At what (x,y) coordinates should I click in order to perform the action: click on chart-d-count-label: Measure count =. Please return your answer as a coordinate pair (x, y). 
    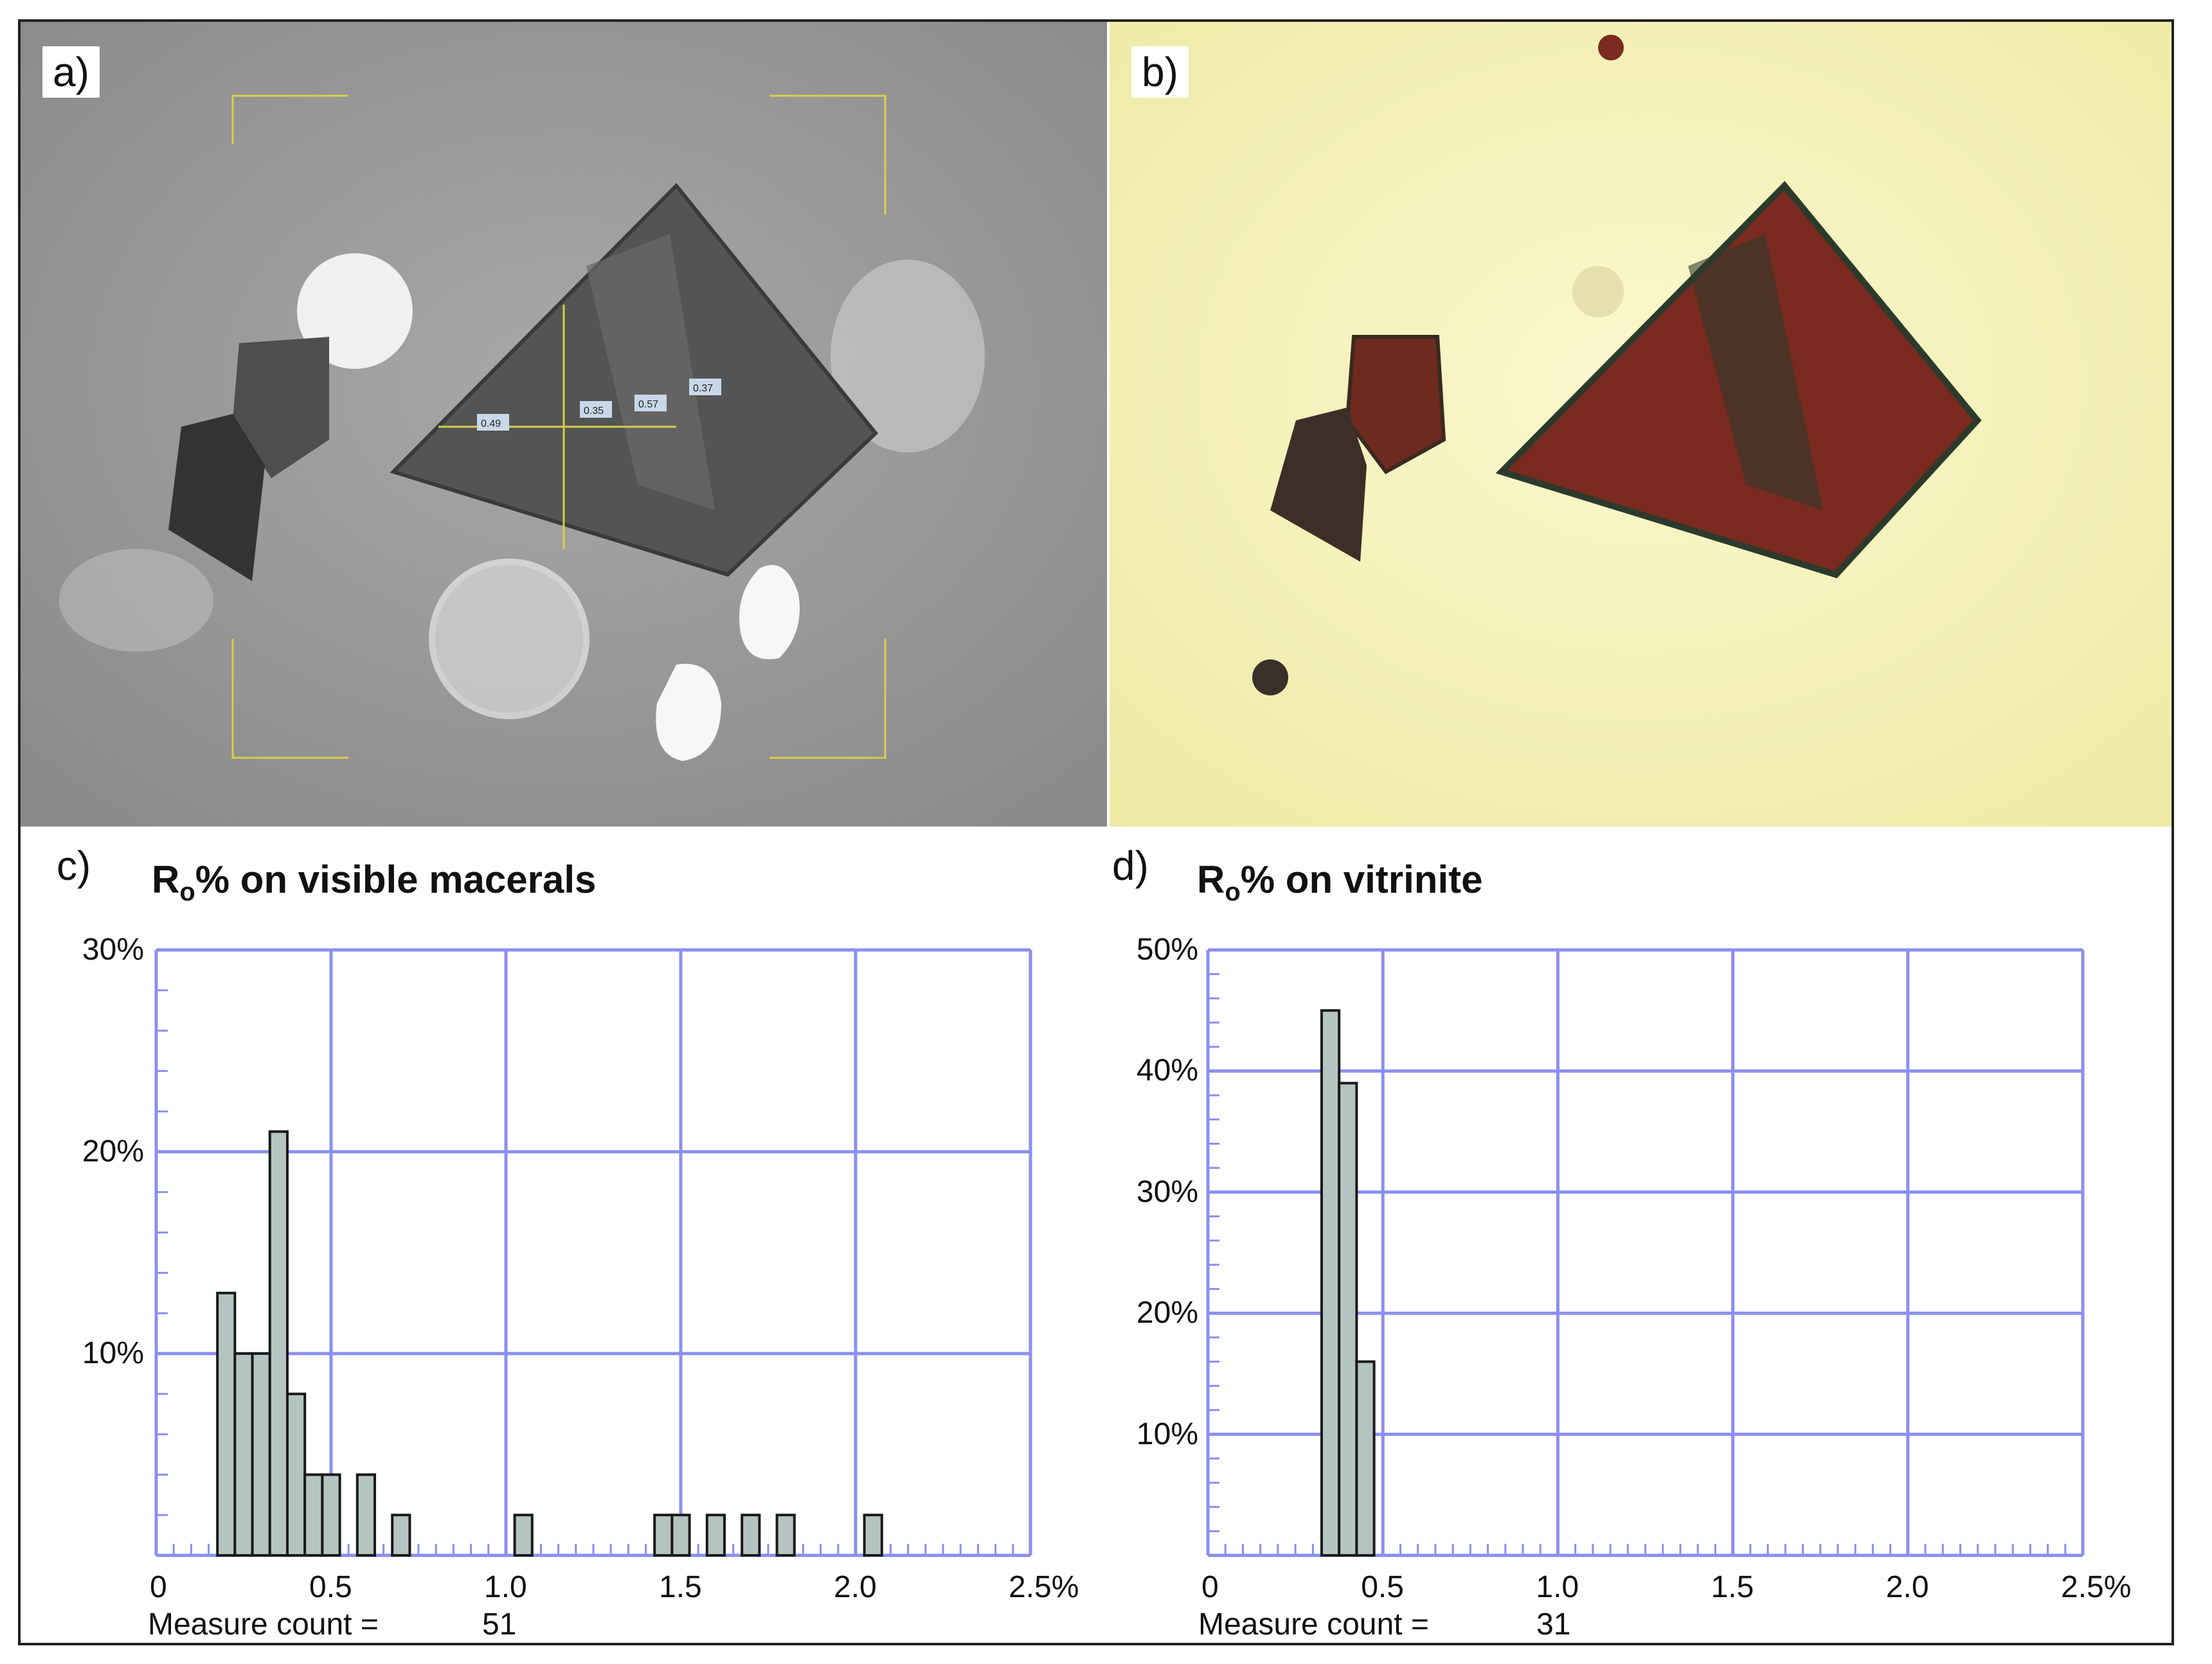
    Looking at the image, I should click on (1314, 1624).